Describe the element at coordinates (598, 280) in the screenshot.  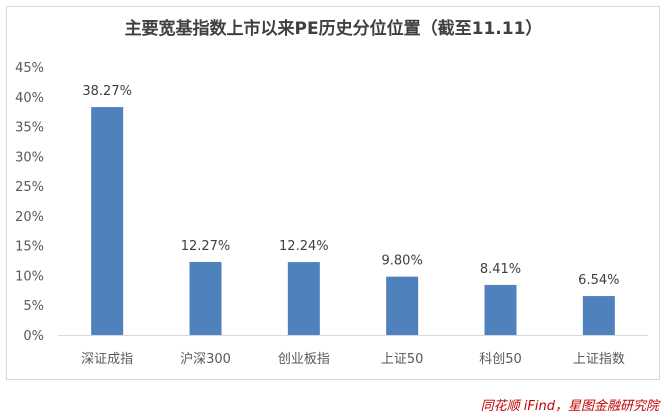
I see `data-label: 6.54%` at that location.